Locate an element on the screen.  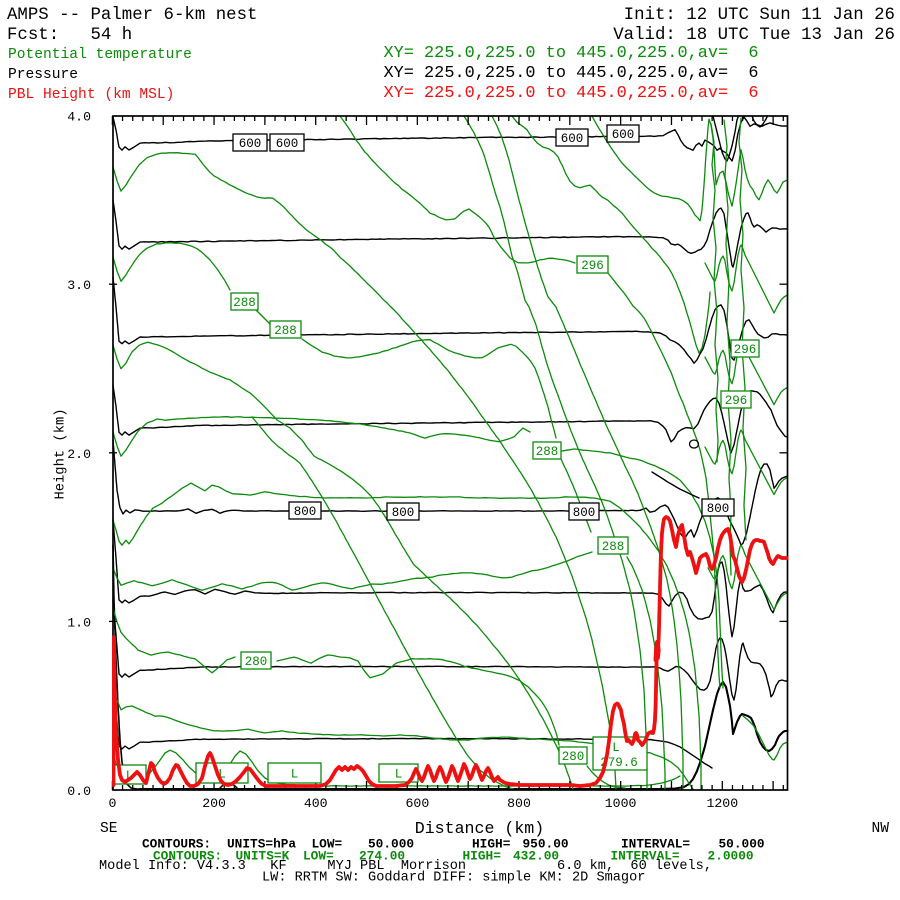
svg-text: Fcst: 54 h is located at coordinates (69, 35).